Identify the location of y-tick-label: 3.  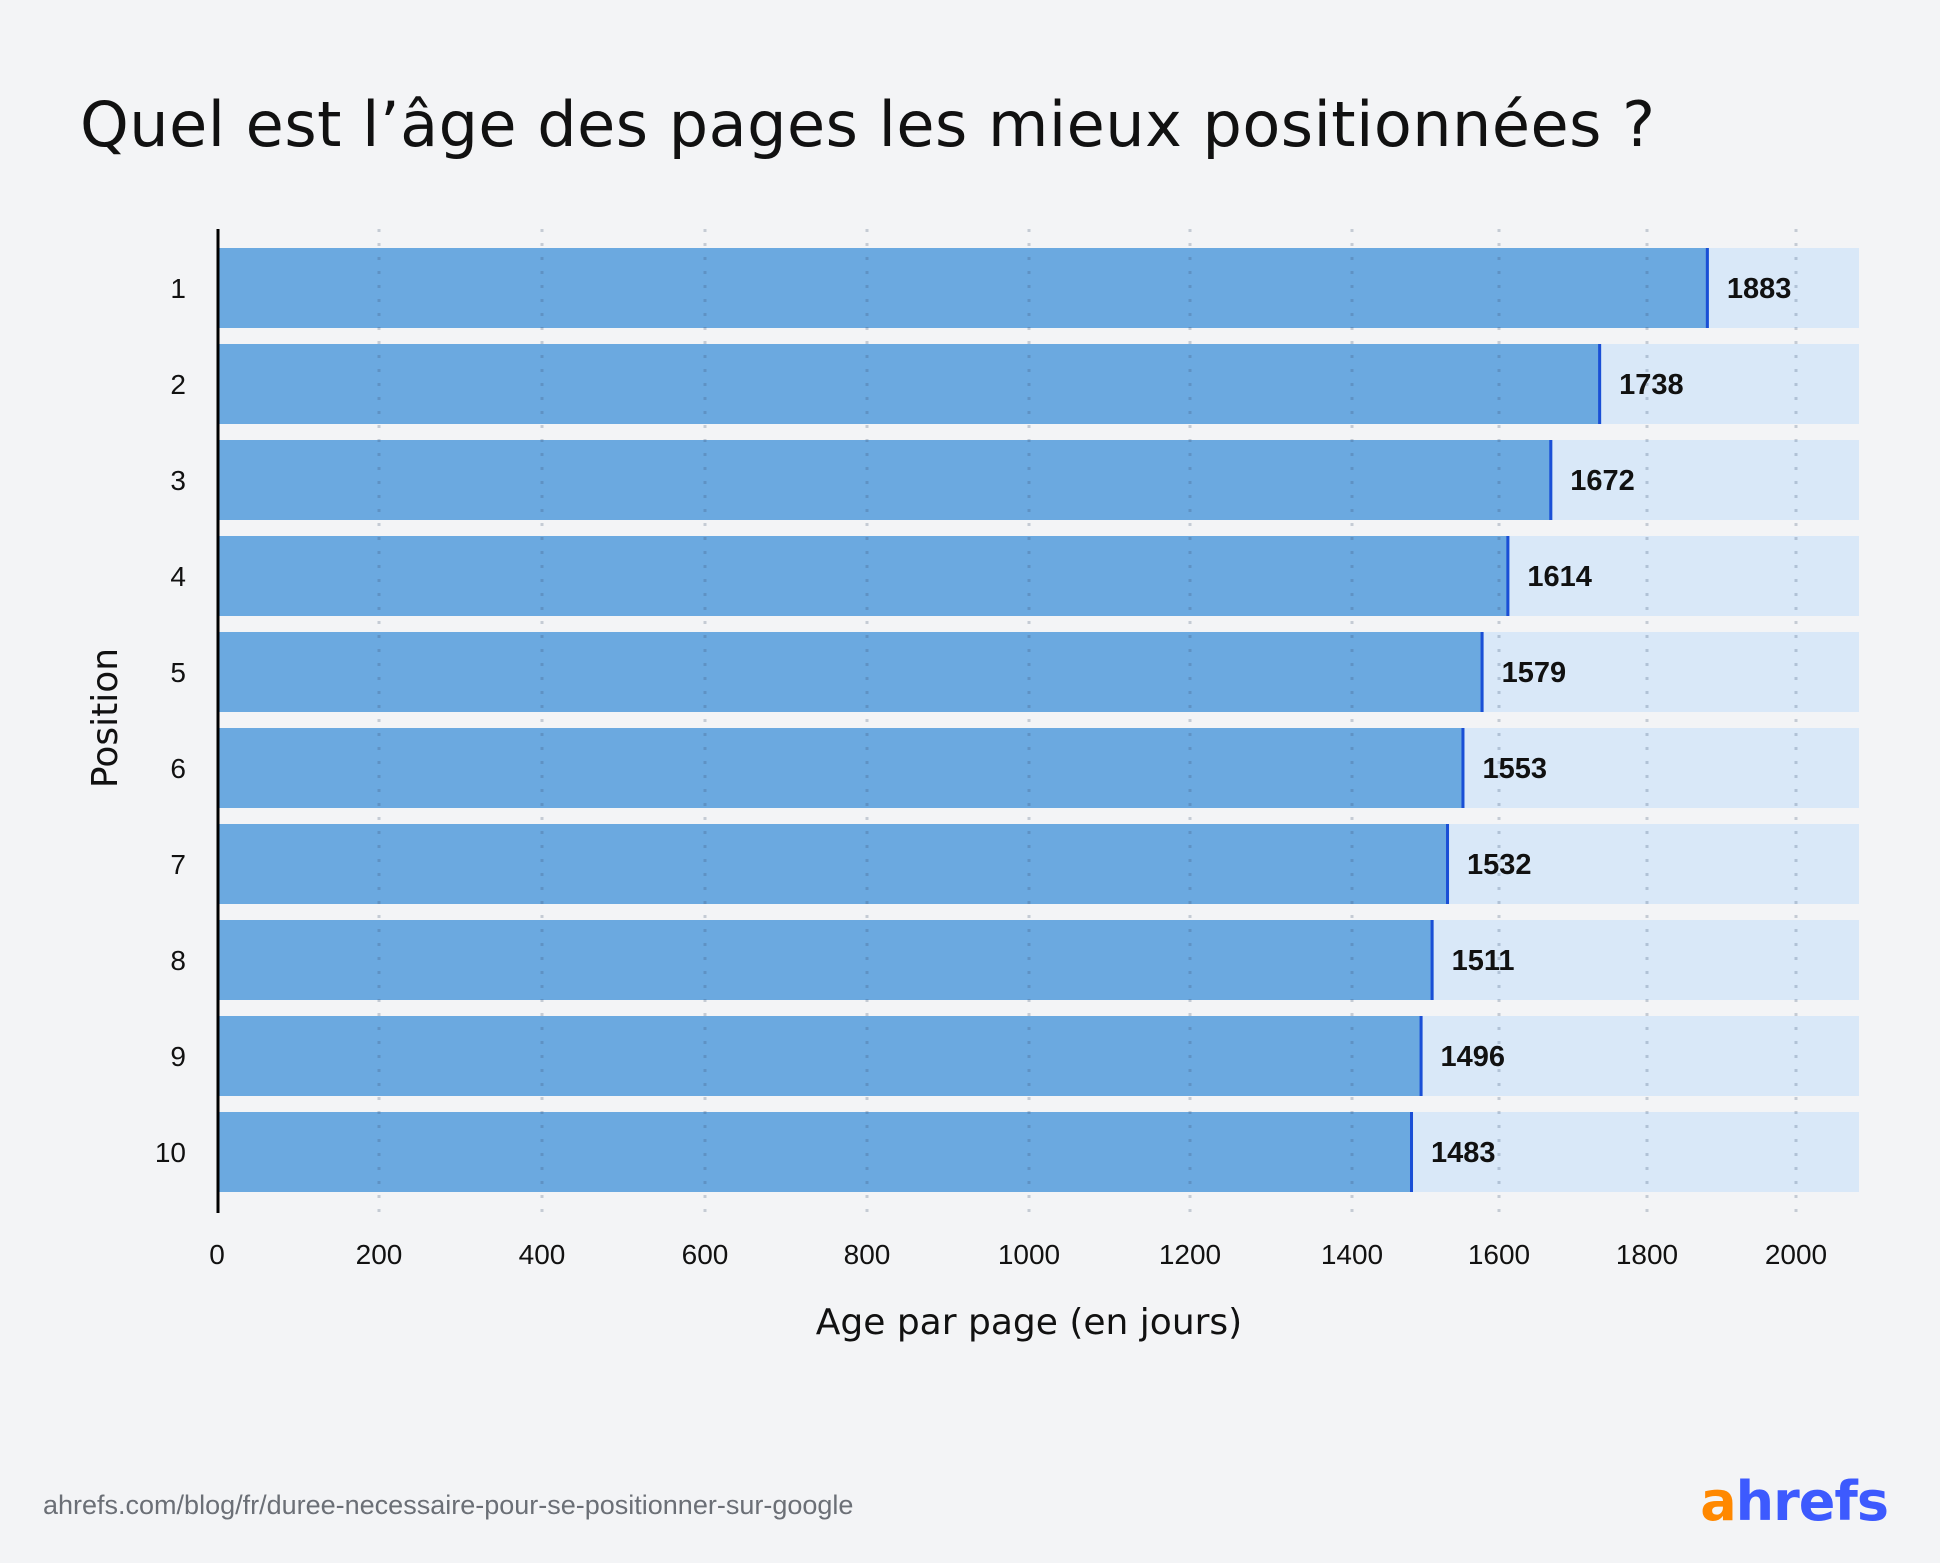
(178, 480).